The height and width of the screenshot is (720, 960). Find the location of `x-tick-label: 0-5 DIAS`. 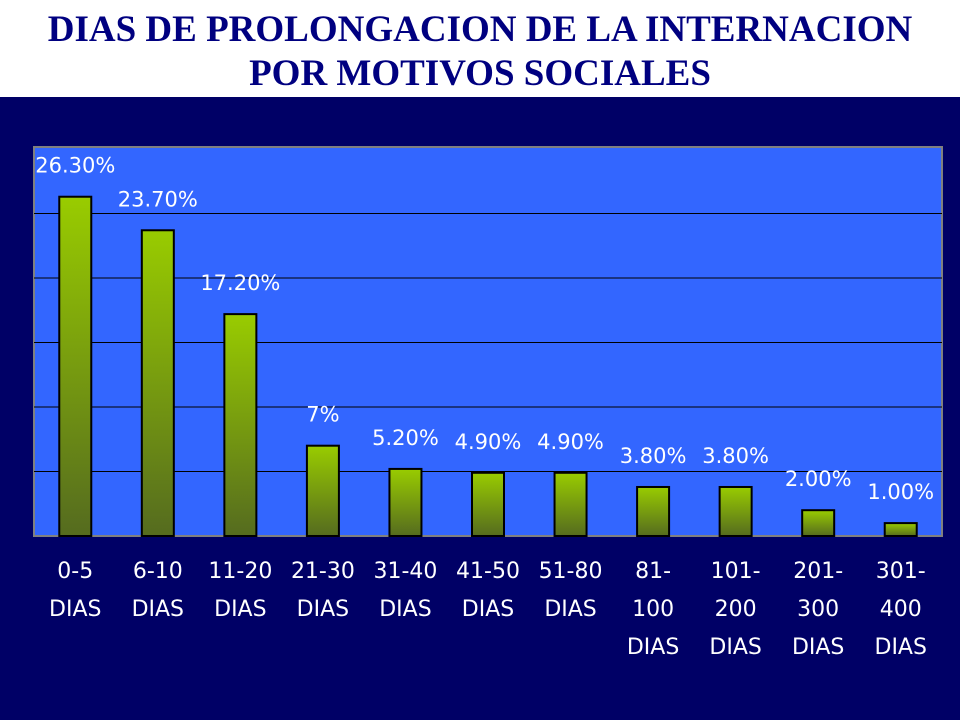

x-tick-label: 0-5 DIAS is located at coordinates (75, 590).